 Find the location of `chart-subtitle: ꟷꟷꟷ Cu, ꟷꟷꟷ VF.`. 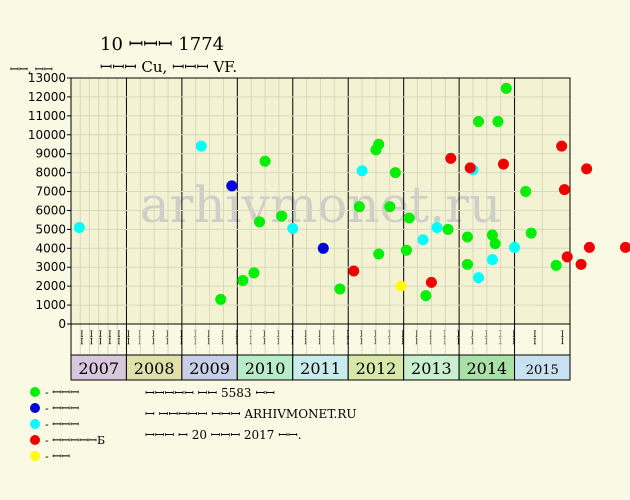

chart-subtitle: ꟷꟷꟷ Cu, ꟷꟷꟷ VF. is located at coordinates (169, 67).